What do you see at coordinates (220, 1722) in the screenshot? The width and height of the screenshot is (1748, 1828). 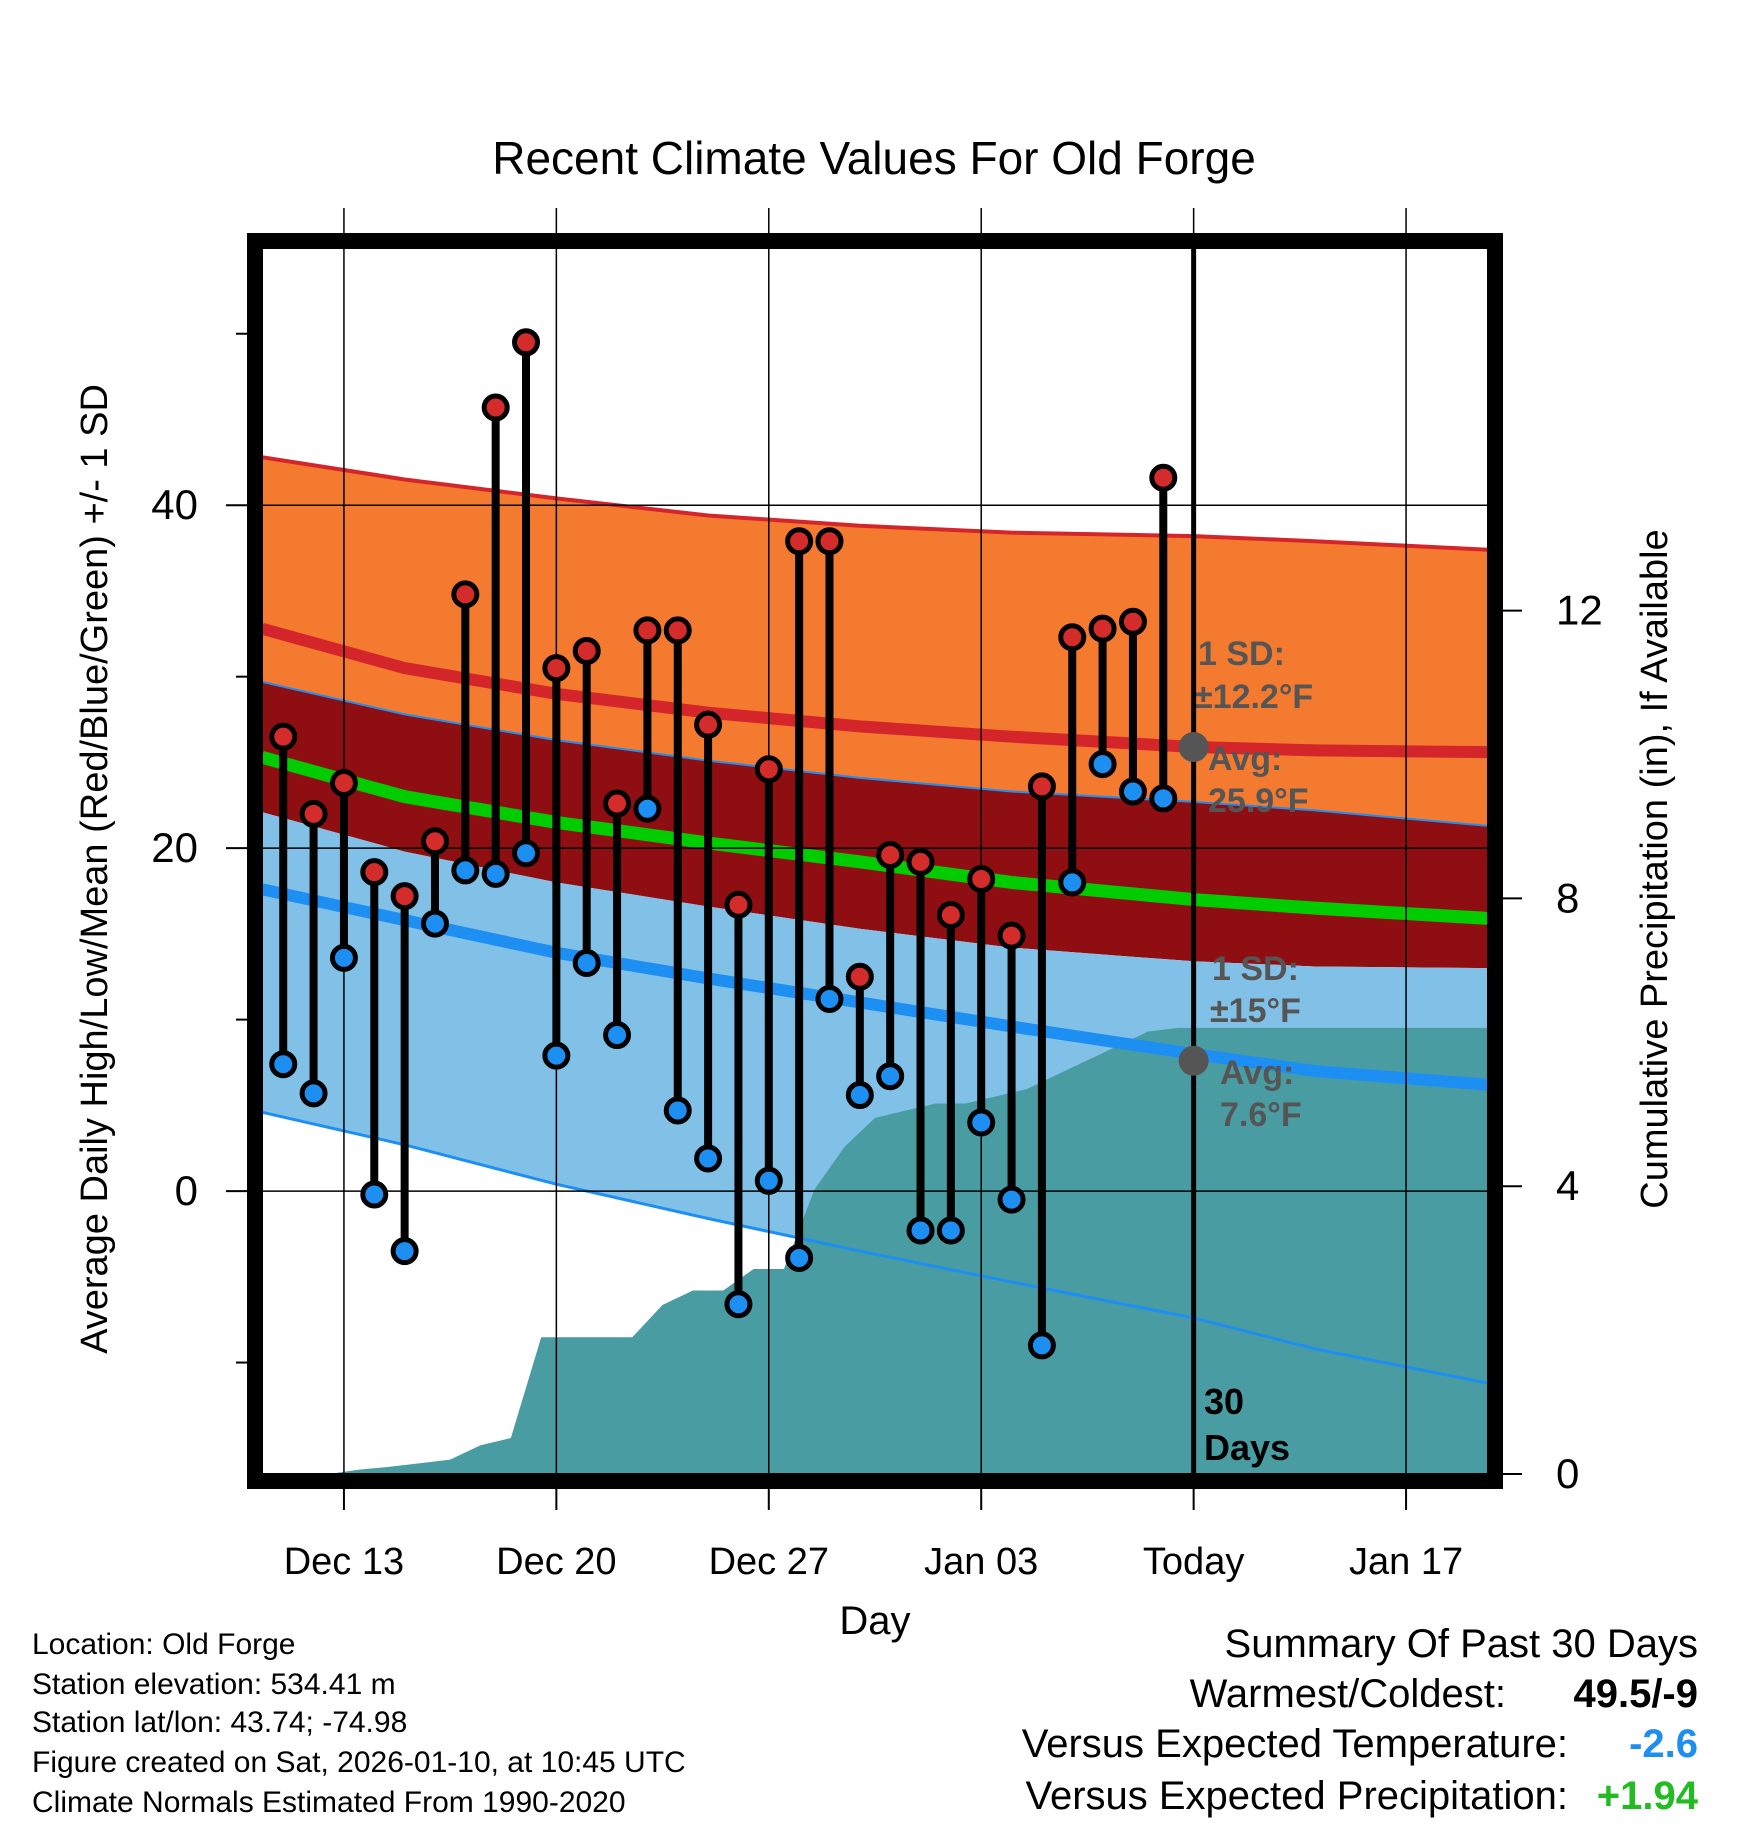 I see `footer-latlon: Station lat/lon: 43.74; -74.98` at bounding box center [220, 1722].